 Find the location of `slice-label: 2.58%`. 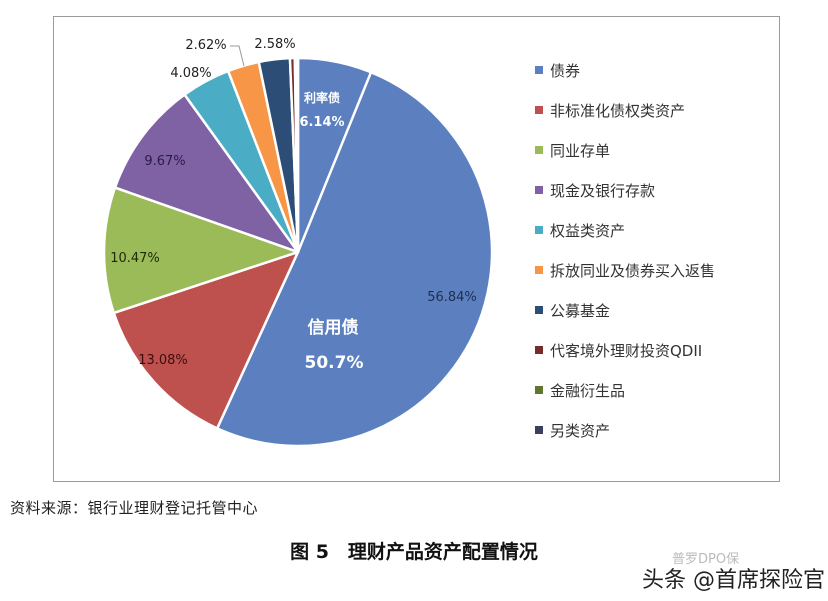

slice-label: 2.58% is located at coordinates (274, 44).